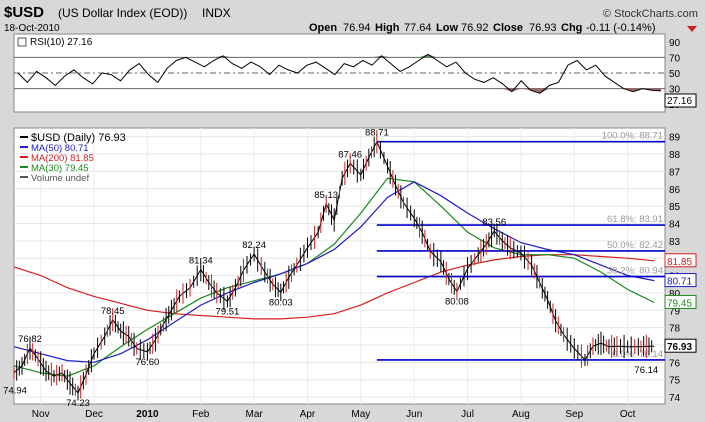 Image resolution: width=705 pixels, height=422 pixels. I want to click on price-annotation: 74.94, so click(15, 391).